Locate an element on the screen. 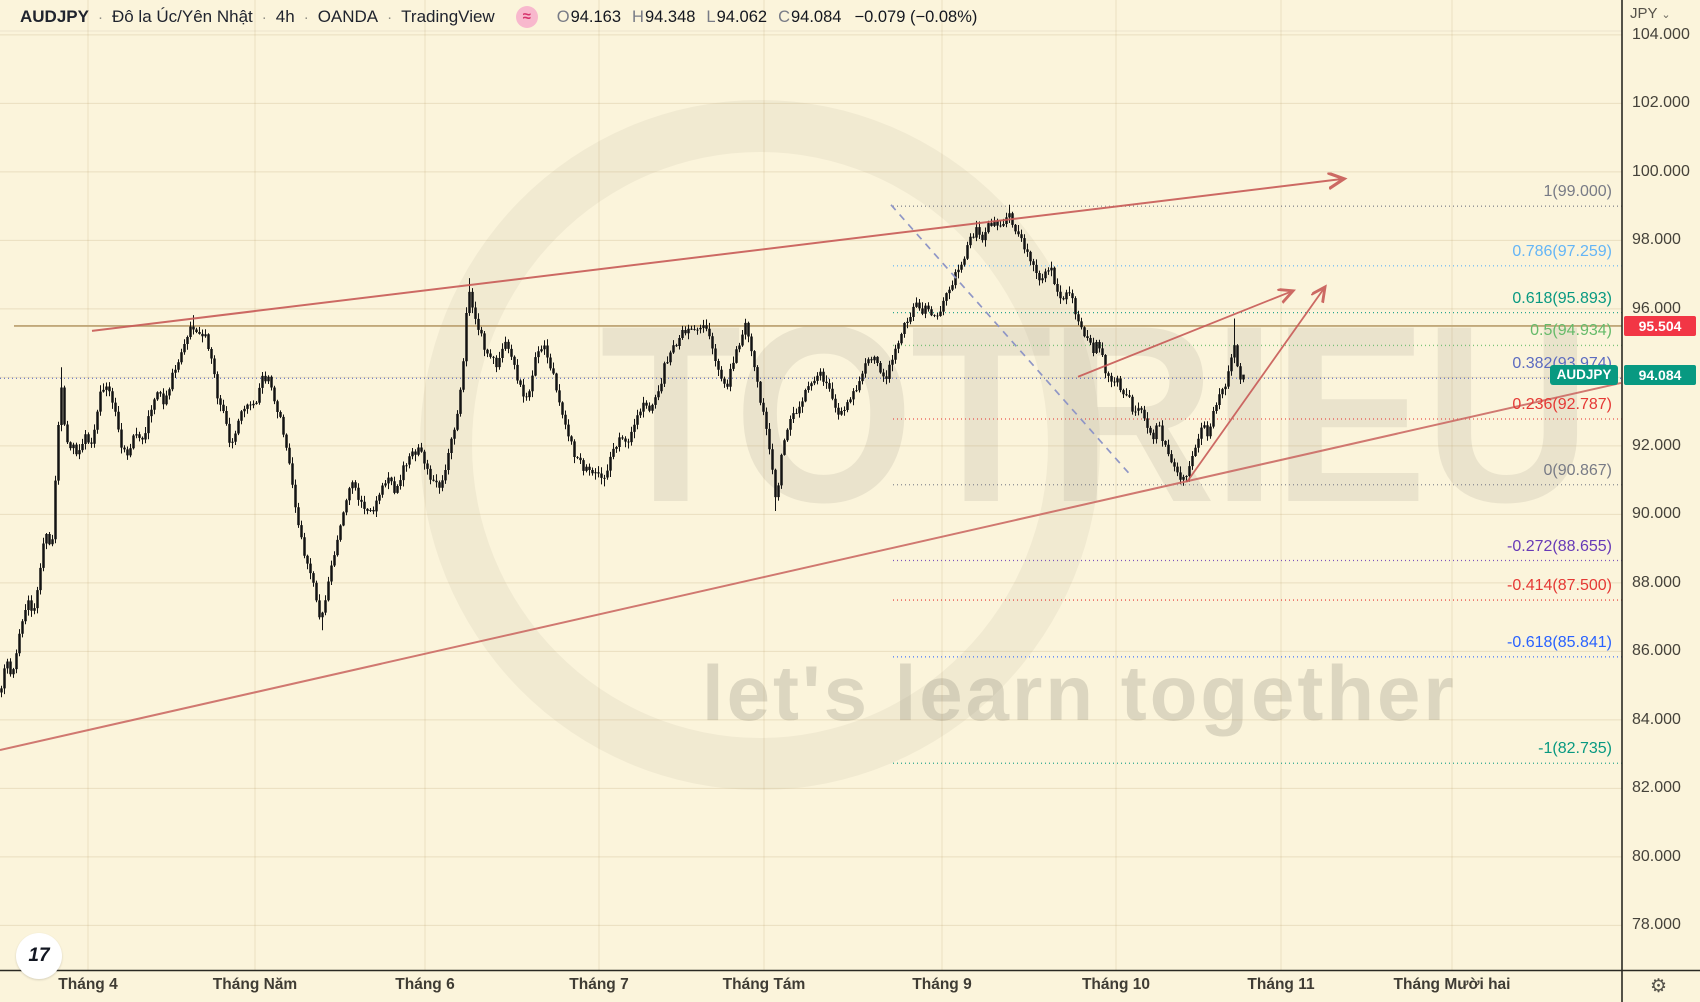 Image resolution: width=1700 pixels, height=1002 pixels. month-label: Tháng 11 is located at coordinates (1281, 984).